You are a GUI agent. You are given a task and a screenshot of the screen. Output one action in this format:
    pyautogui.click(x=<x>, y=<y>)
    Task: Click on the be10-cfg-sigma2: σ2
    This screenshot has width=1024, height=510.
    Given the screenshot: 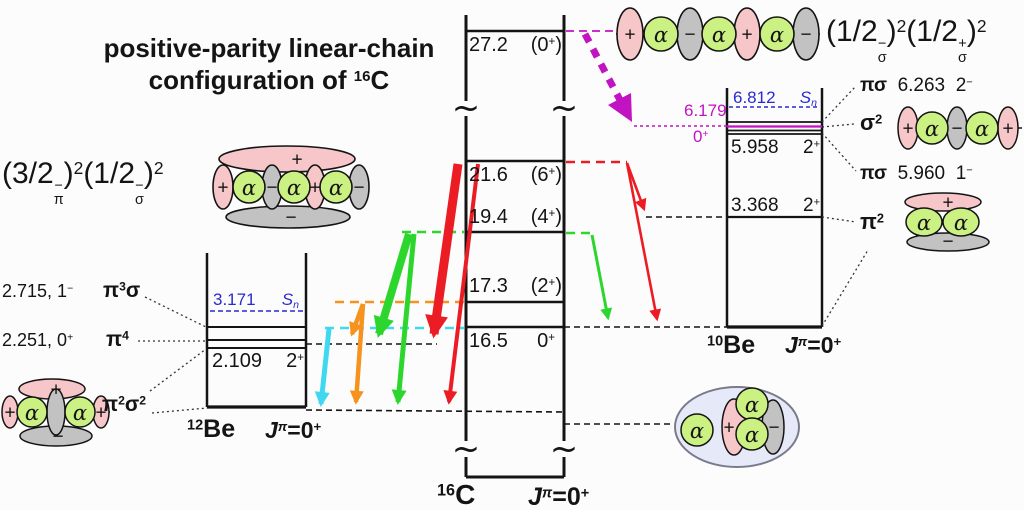 What is the action you would take?
    pyautogui.click(x=871, y=122)
    